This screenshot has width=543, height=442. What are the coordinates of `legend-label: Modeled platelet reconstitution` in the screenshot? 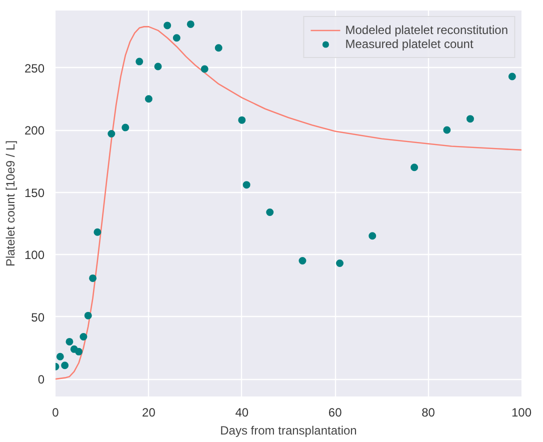 It's located at (426, 30).